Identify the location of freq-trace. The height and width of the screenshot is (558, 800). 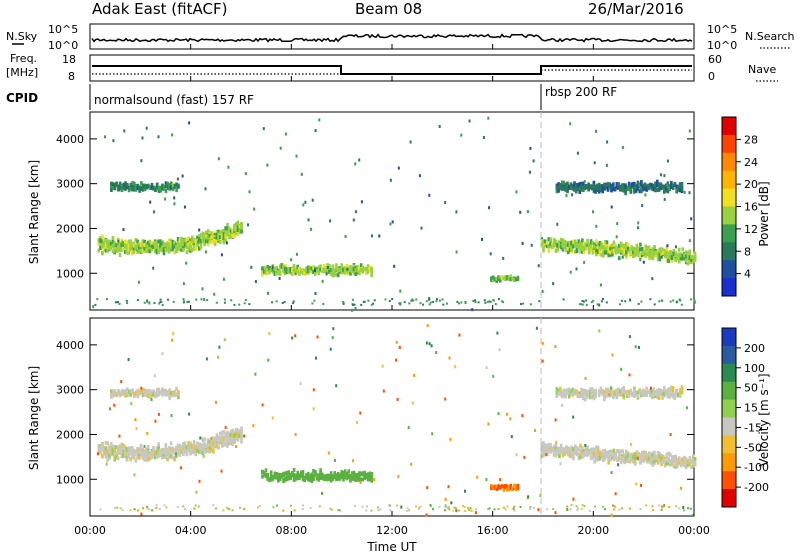
(392, 70).